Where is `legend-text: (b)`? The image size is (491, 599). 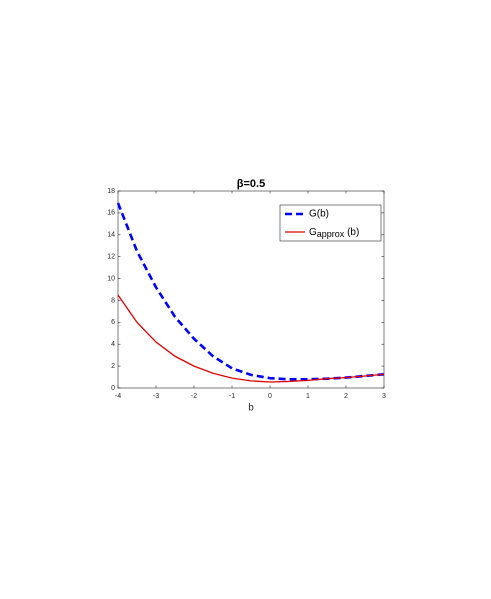 legend-text: (b) is located at coordinates (351, 232).